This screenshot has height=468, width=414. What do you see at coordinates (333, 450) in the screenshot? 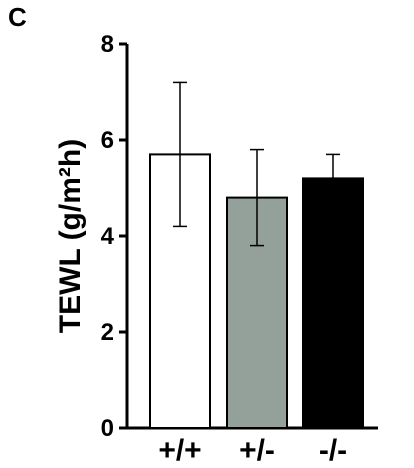
I see `x-tick-label: -/-` at bounding box center [333, 450].